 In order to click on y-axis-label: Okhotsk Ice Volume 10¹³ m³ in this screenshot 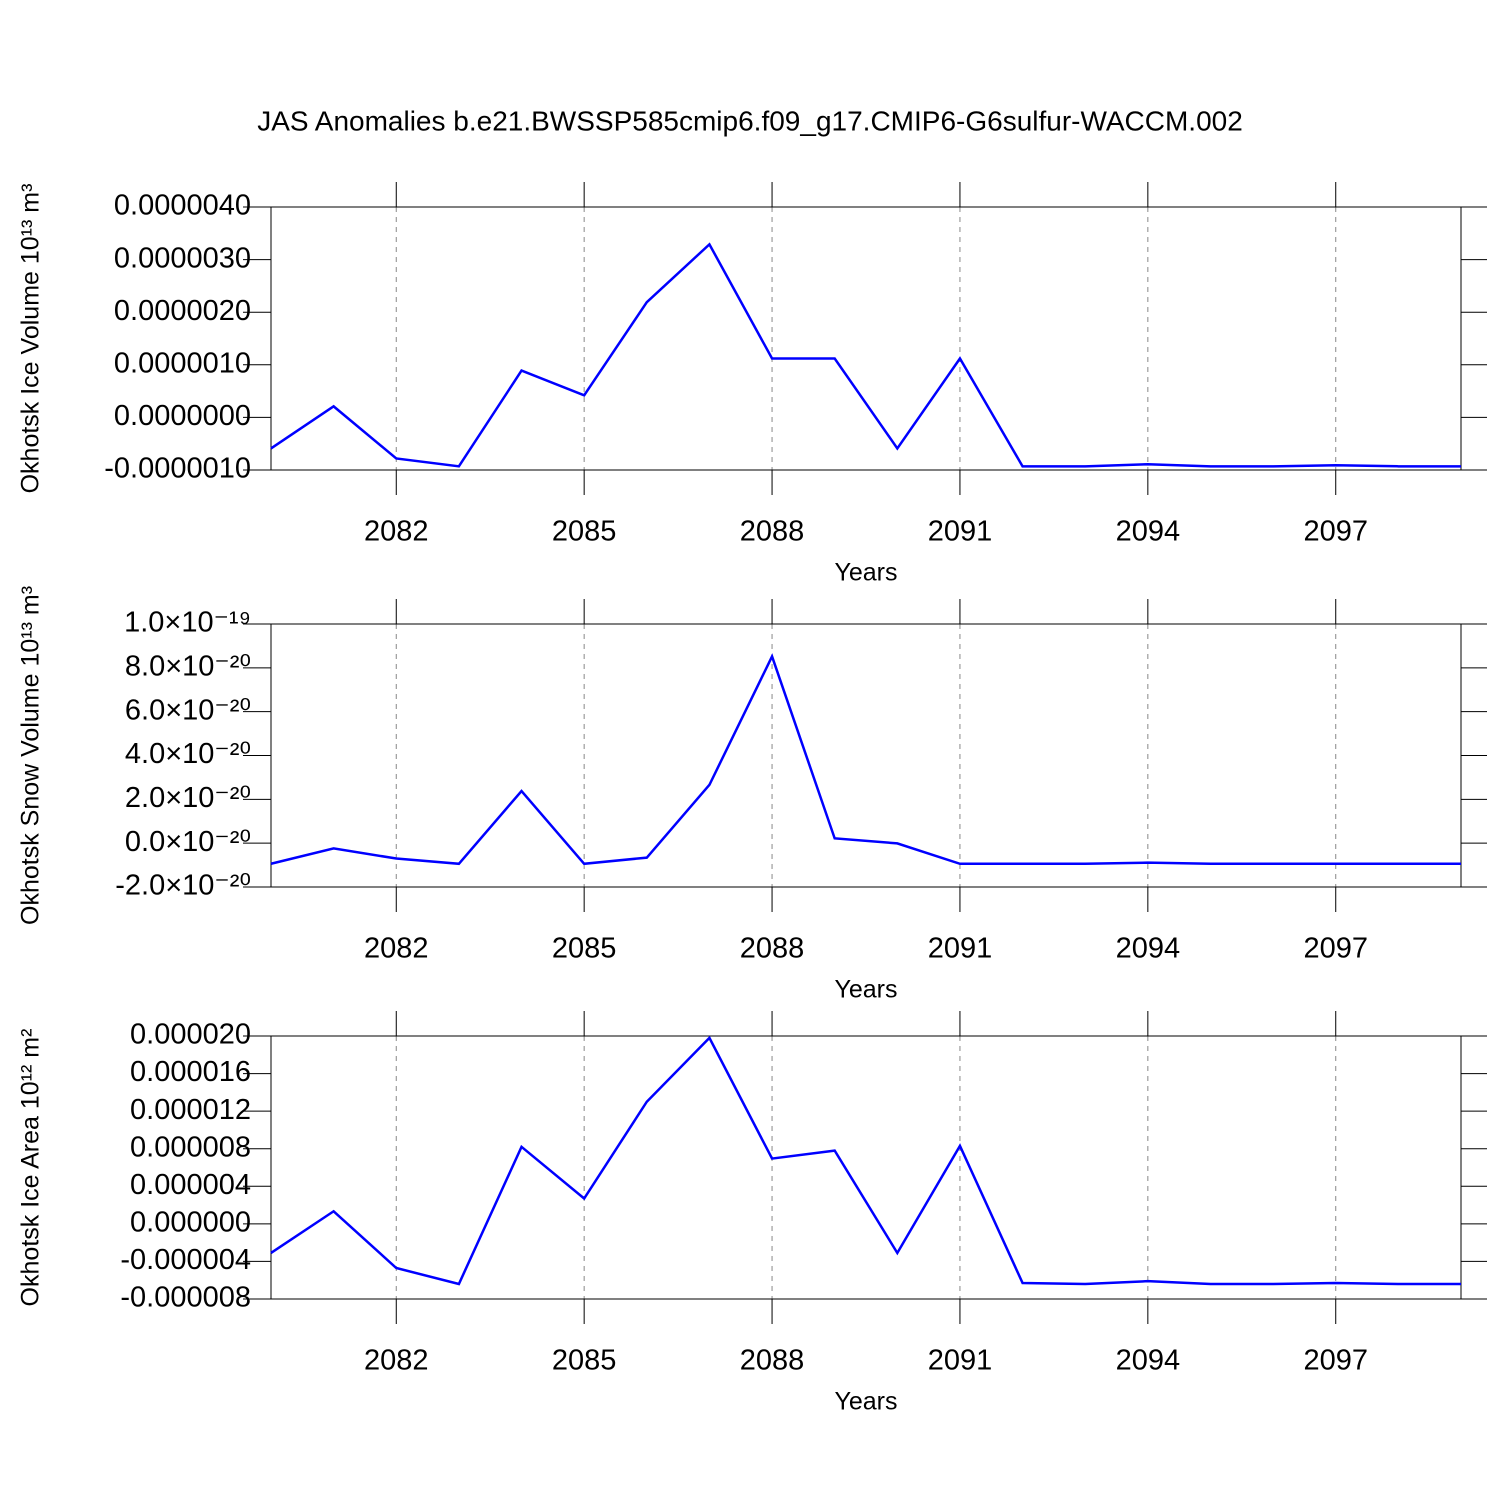, I will do `click(31, 339)`.